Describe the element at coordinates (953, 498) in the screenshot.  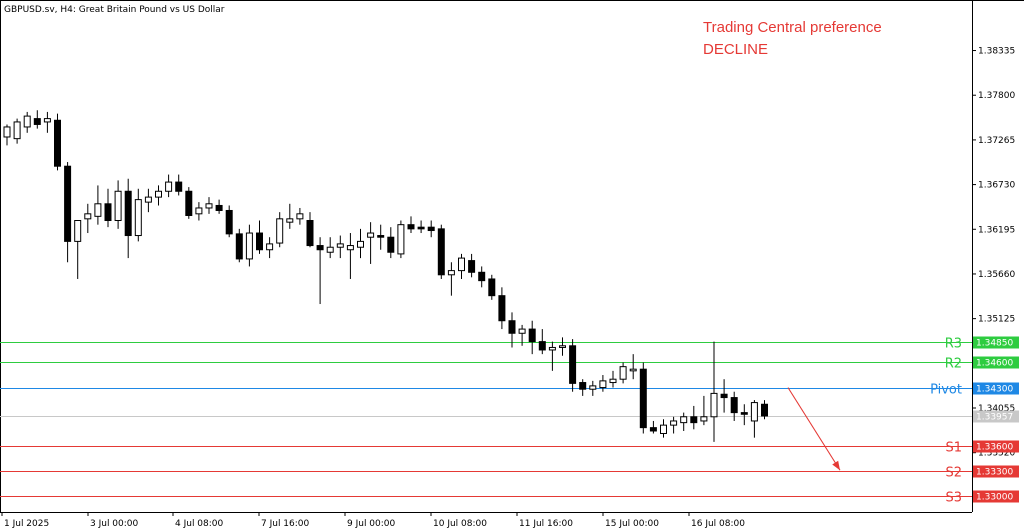
I see `level-name-s3: S3` at that location.